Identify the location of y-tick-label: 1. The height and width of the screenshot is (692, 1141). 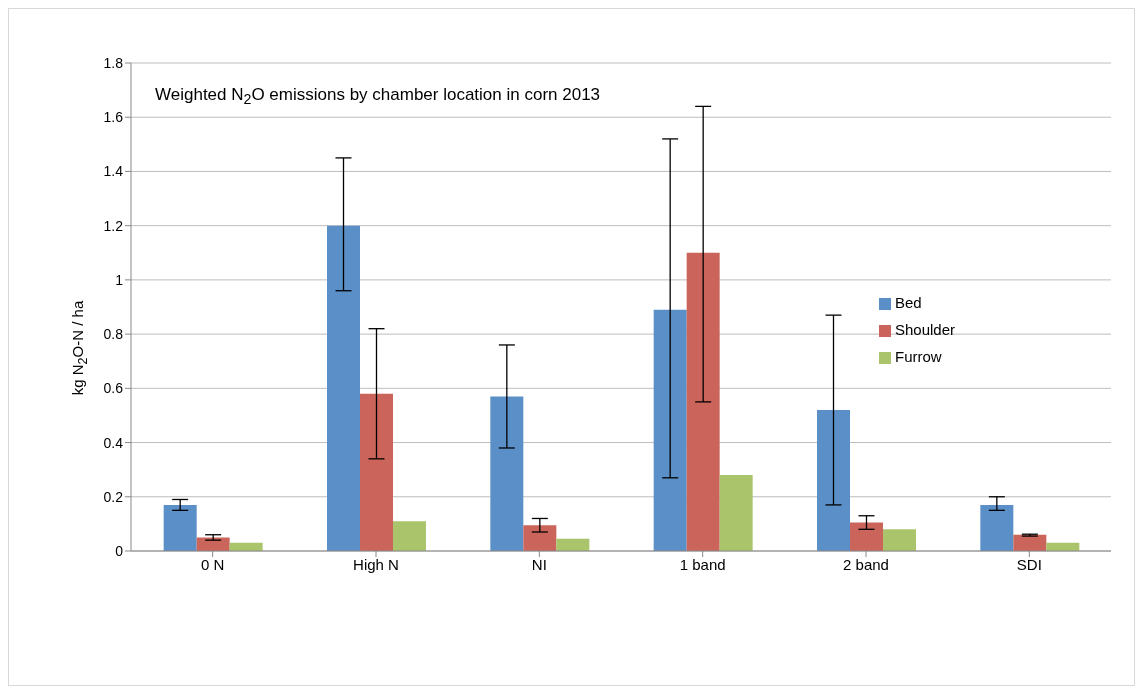
(119, 279).